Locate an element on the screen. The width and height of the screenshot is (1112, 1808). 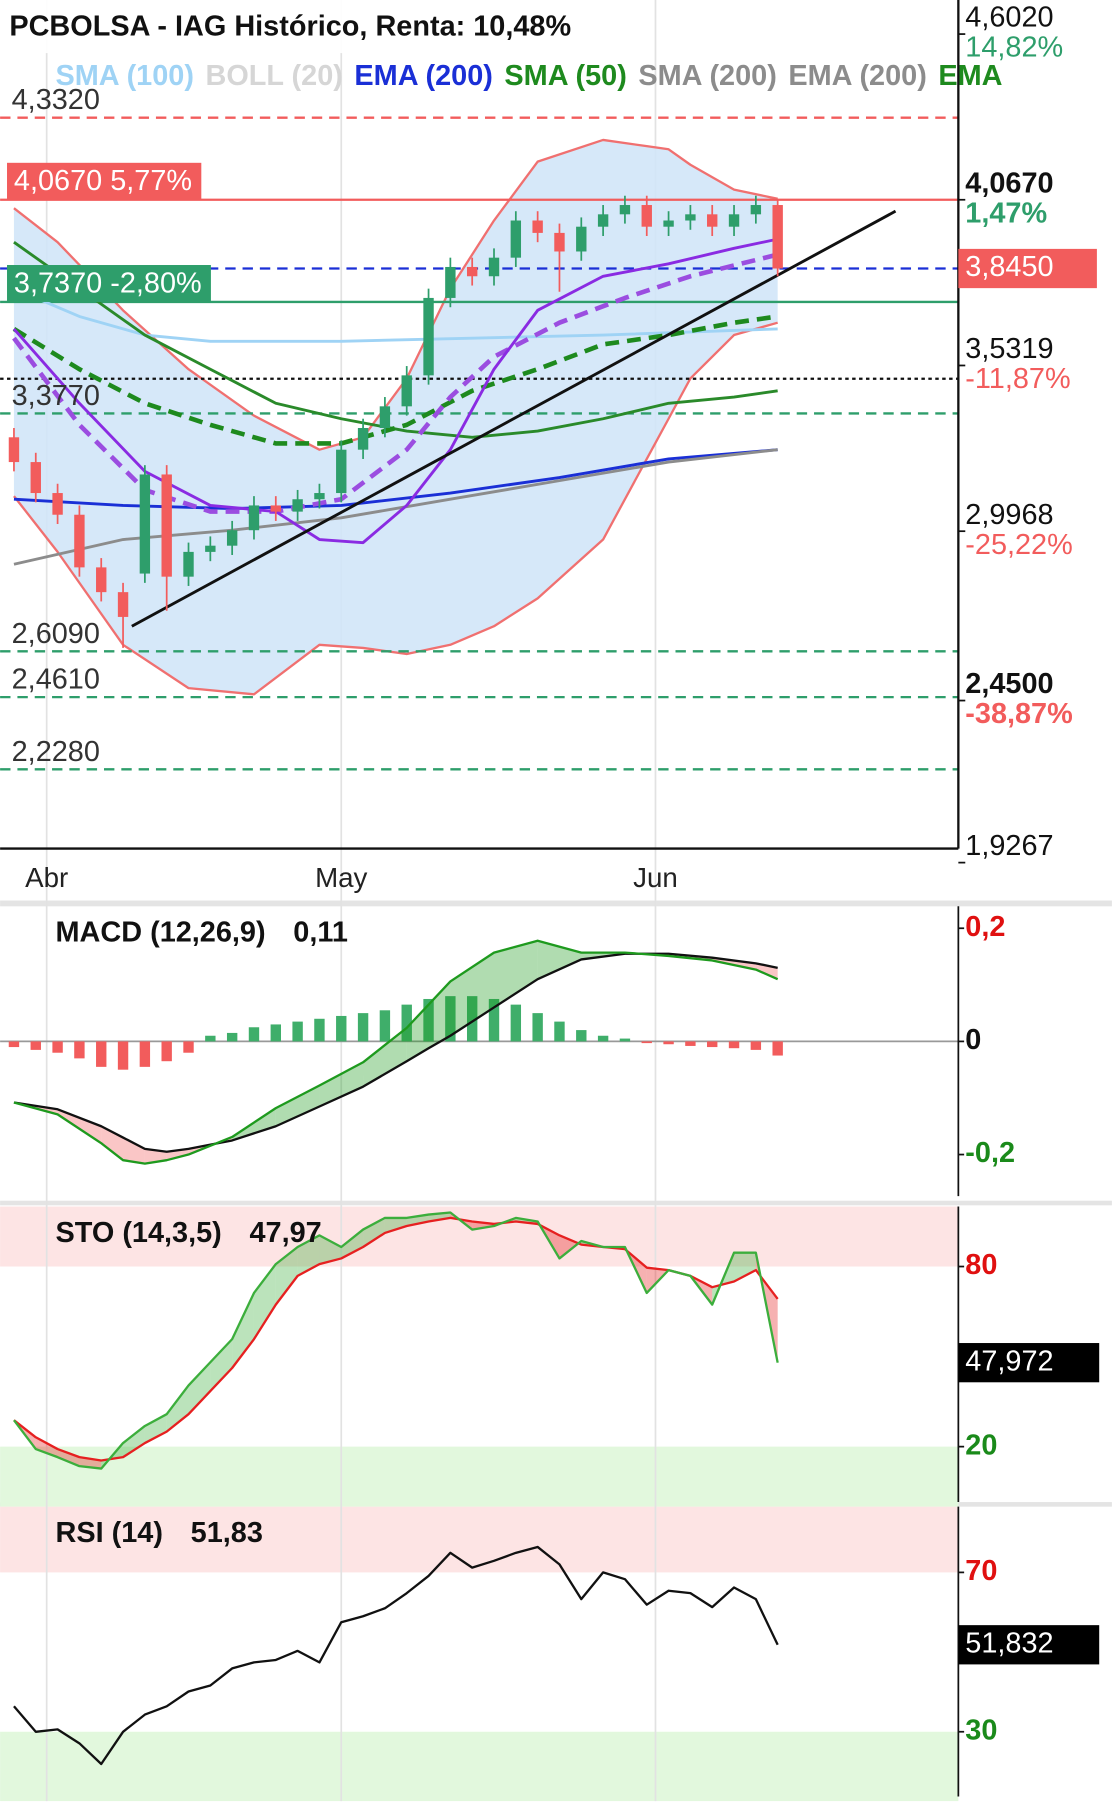
x-tick-label: Jun is located at coordinates (655, 877).